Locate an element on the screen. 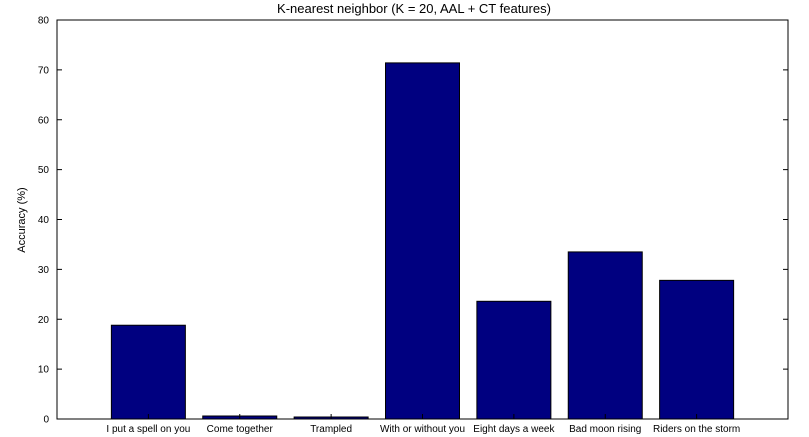  x-tick-label: Eight days a week is located at coordinates (514, 429).